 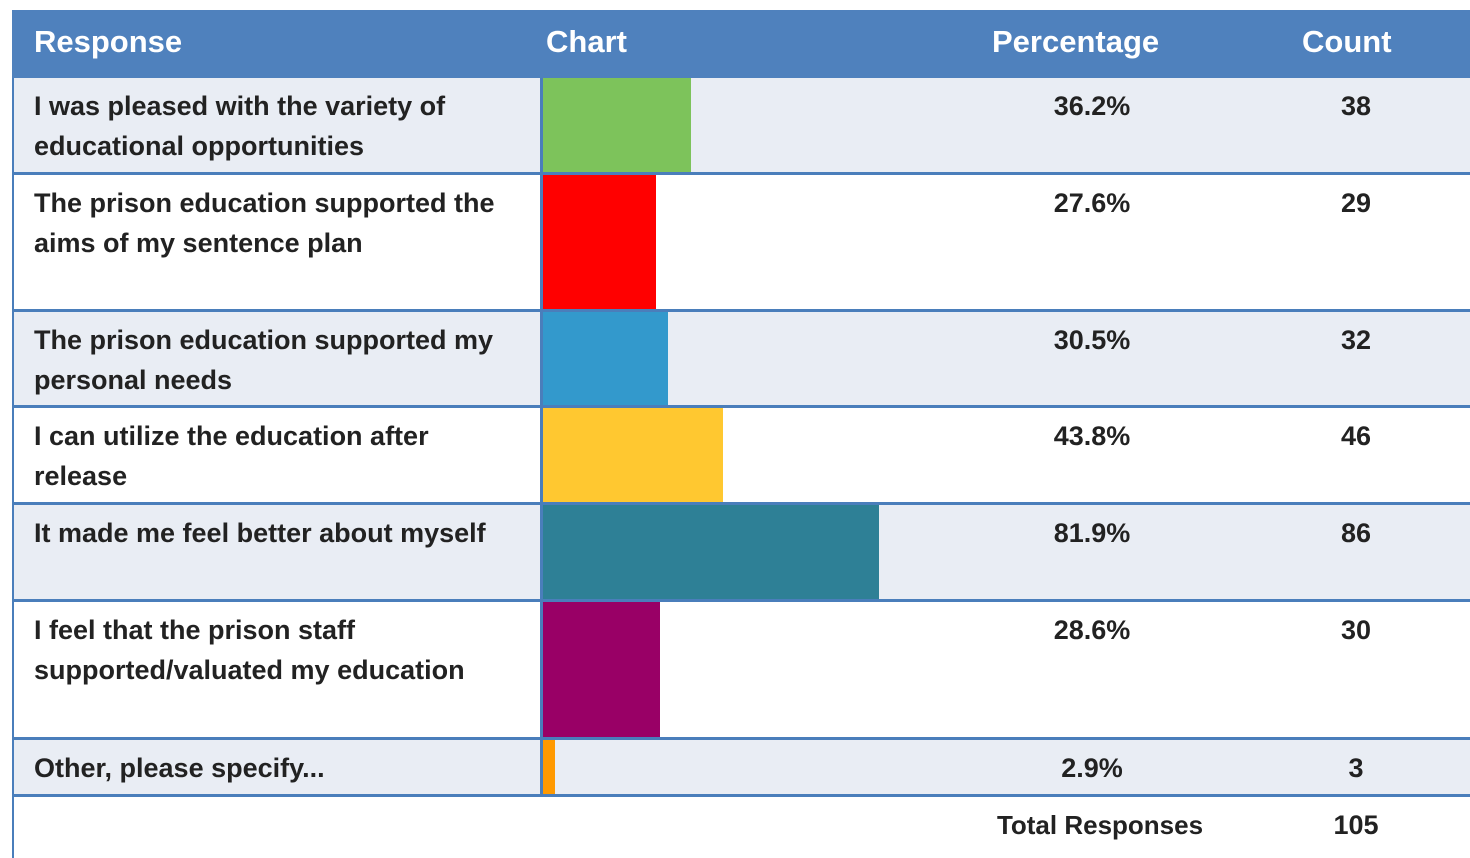 I want to click on count-label: 29, so click(x=1356, y=203).